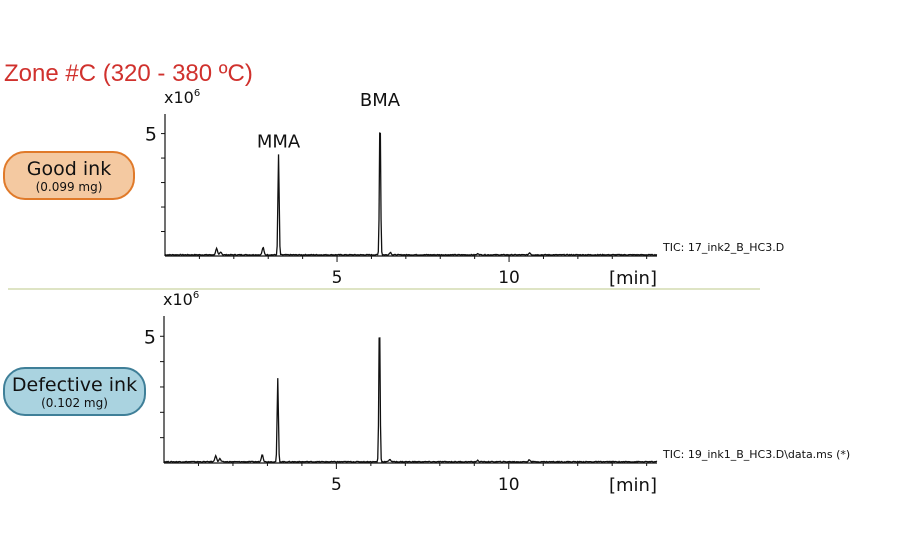 This screenshot has height=550, width=900. Describe the element at coordinates (69, 169) in the screenshot. I see `sample-name: Good ink` at that location.